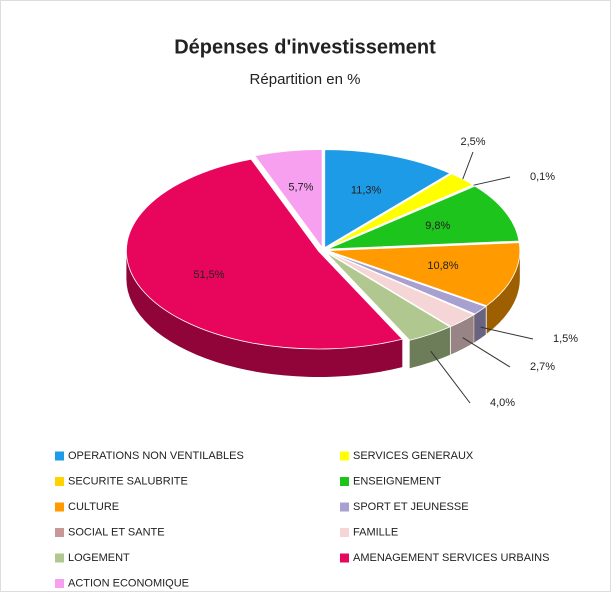  I want to click on legend-label: FAMILLE, so click(375, 532).